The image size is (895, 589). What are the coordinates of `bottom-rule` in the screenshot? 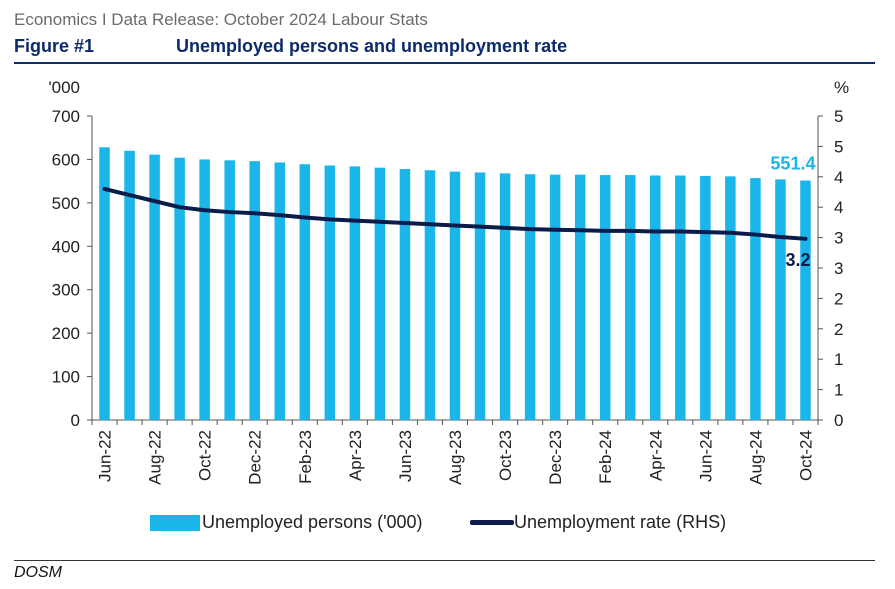 It's located at (444, 560).